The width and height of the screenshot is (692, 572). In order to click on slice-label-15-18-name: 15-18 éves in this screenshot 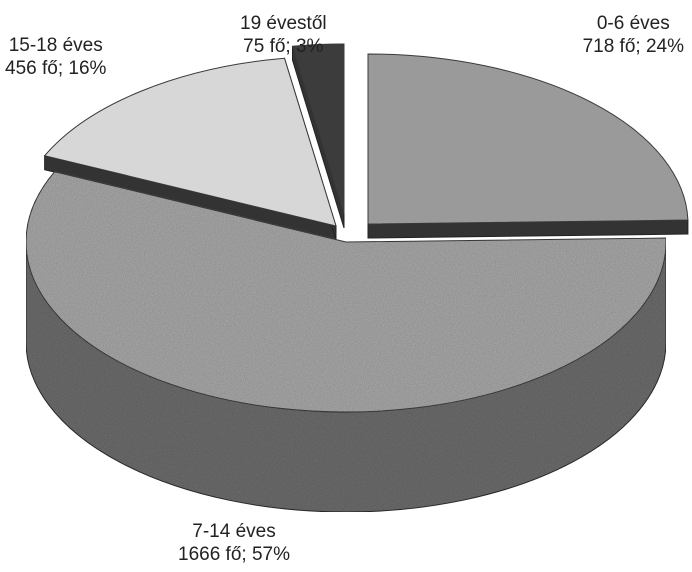, I will do `click(55, 45)`.